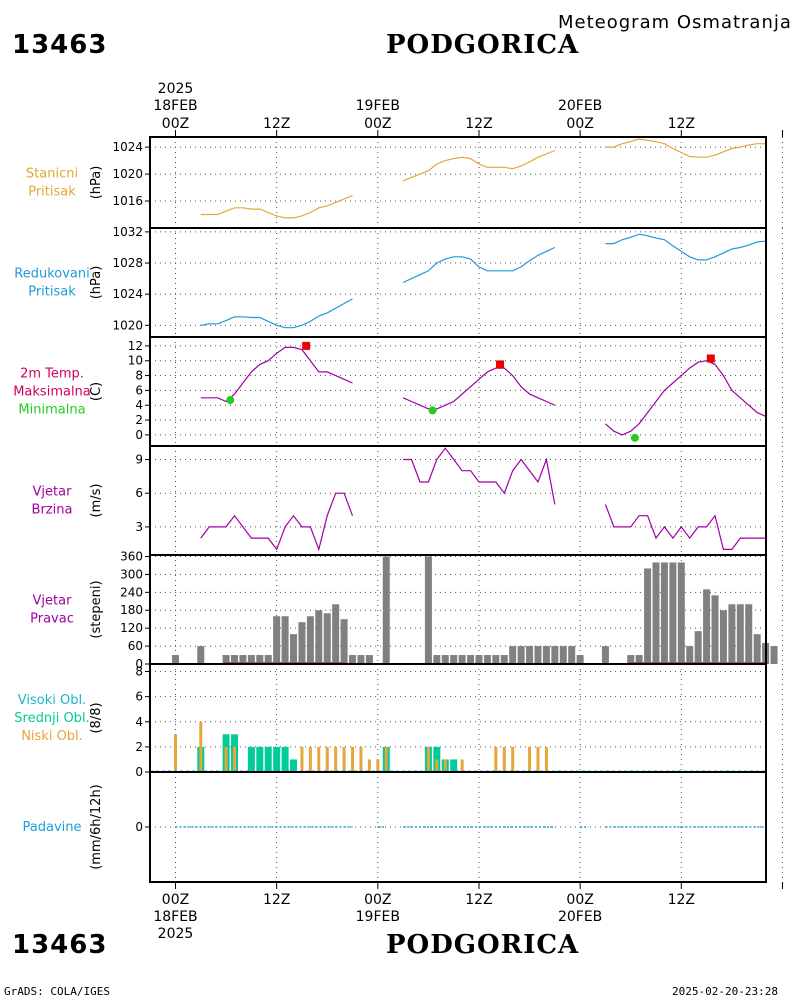  Describe the element at coordinates (52, 700) in the screenshot. I see `panel-label: Visoki Obl.` at that location.